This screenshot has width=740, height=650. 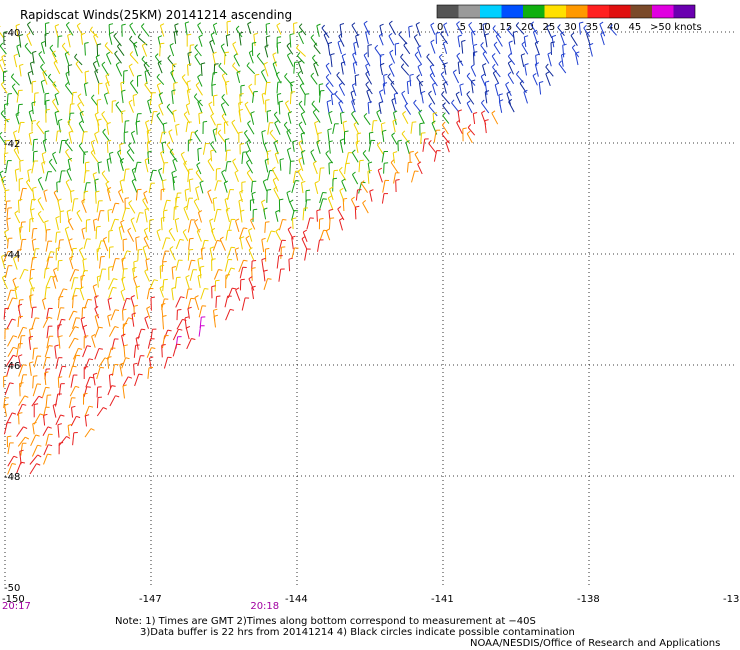 What do you see at coordinates (620, 11) in the screenshot?
I see `legend-swatch` at bounding box center [620, 11].